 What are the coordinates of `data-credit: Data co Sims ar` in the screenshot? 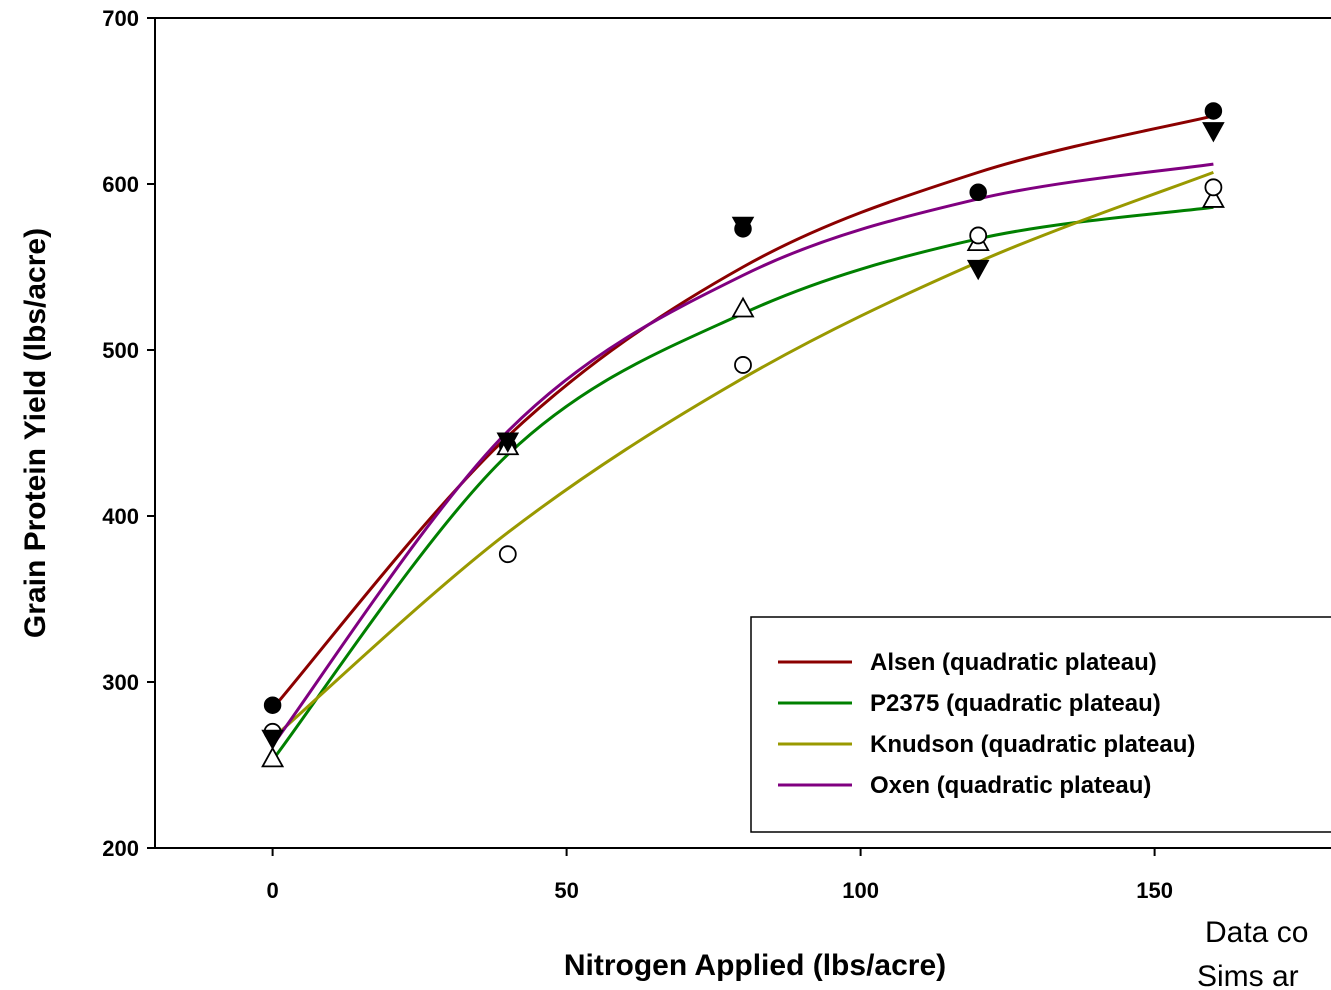 It's located at (1252, 953).